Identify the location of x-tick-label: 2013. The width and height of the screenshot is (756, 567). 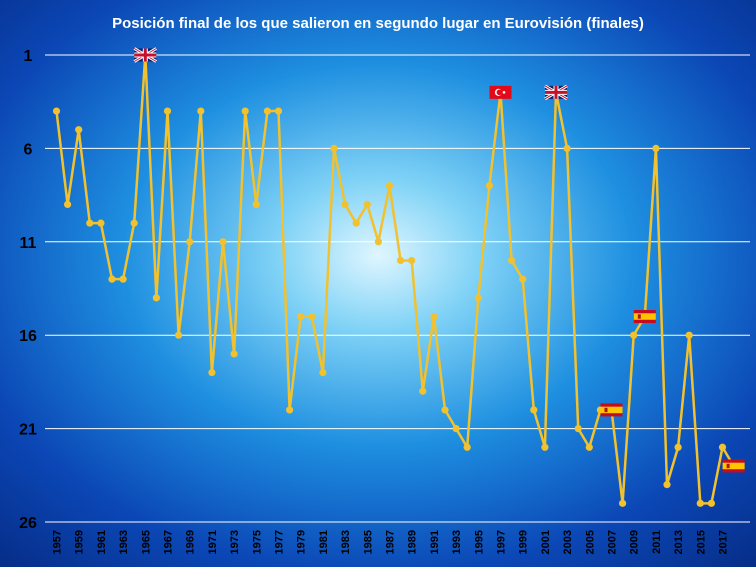
(679, 542).